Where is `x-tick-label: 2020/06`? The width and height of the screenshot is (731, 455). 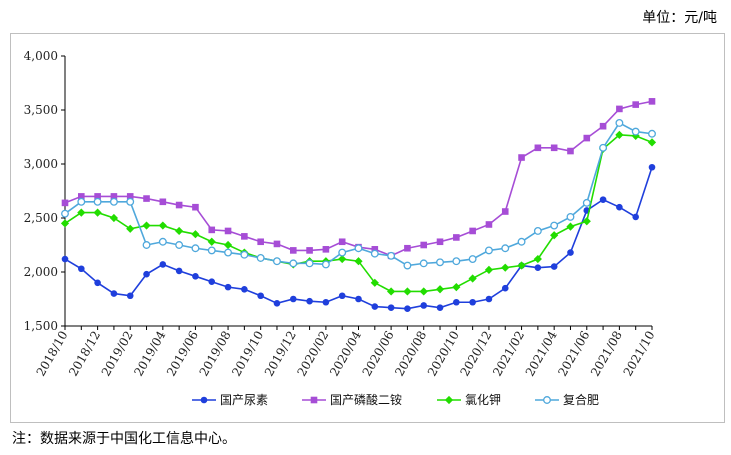
x-tick-label: 2020/06 is located at coordinates (378, 354).